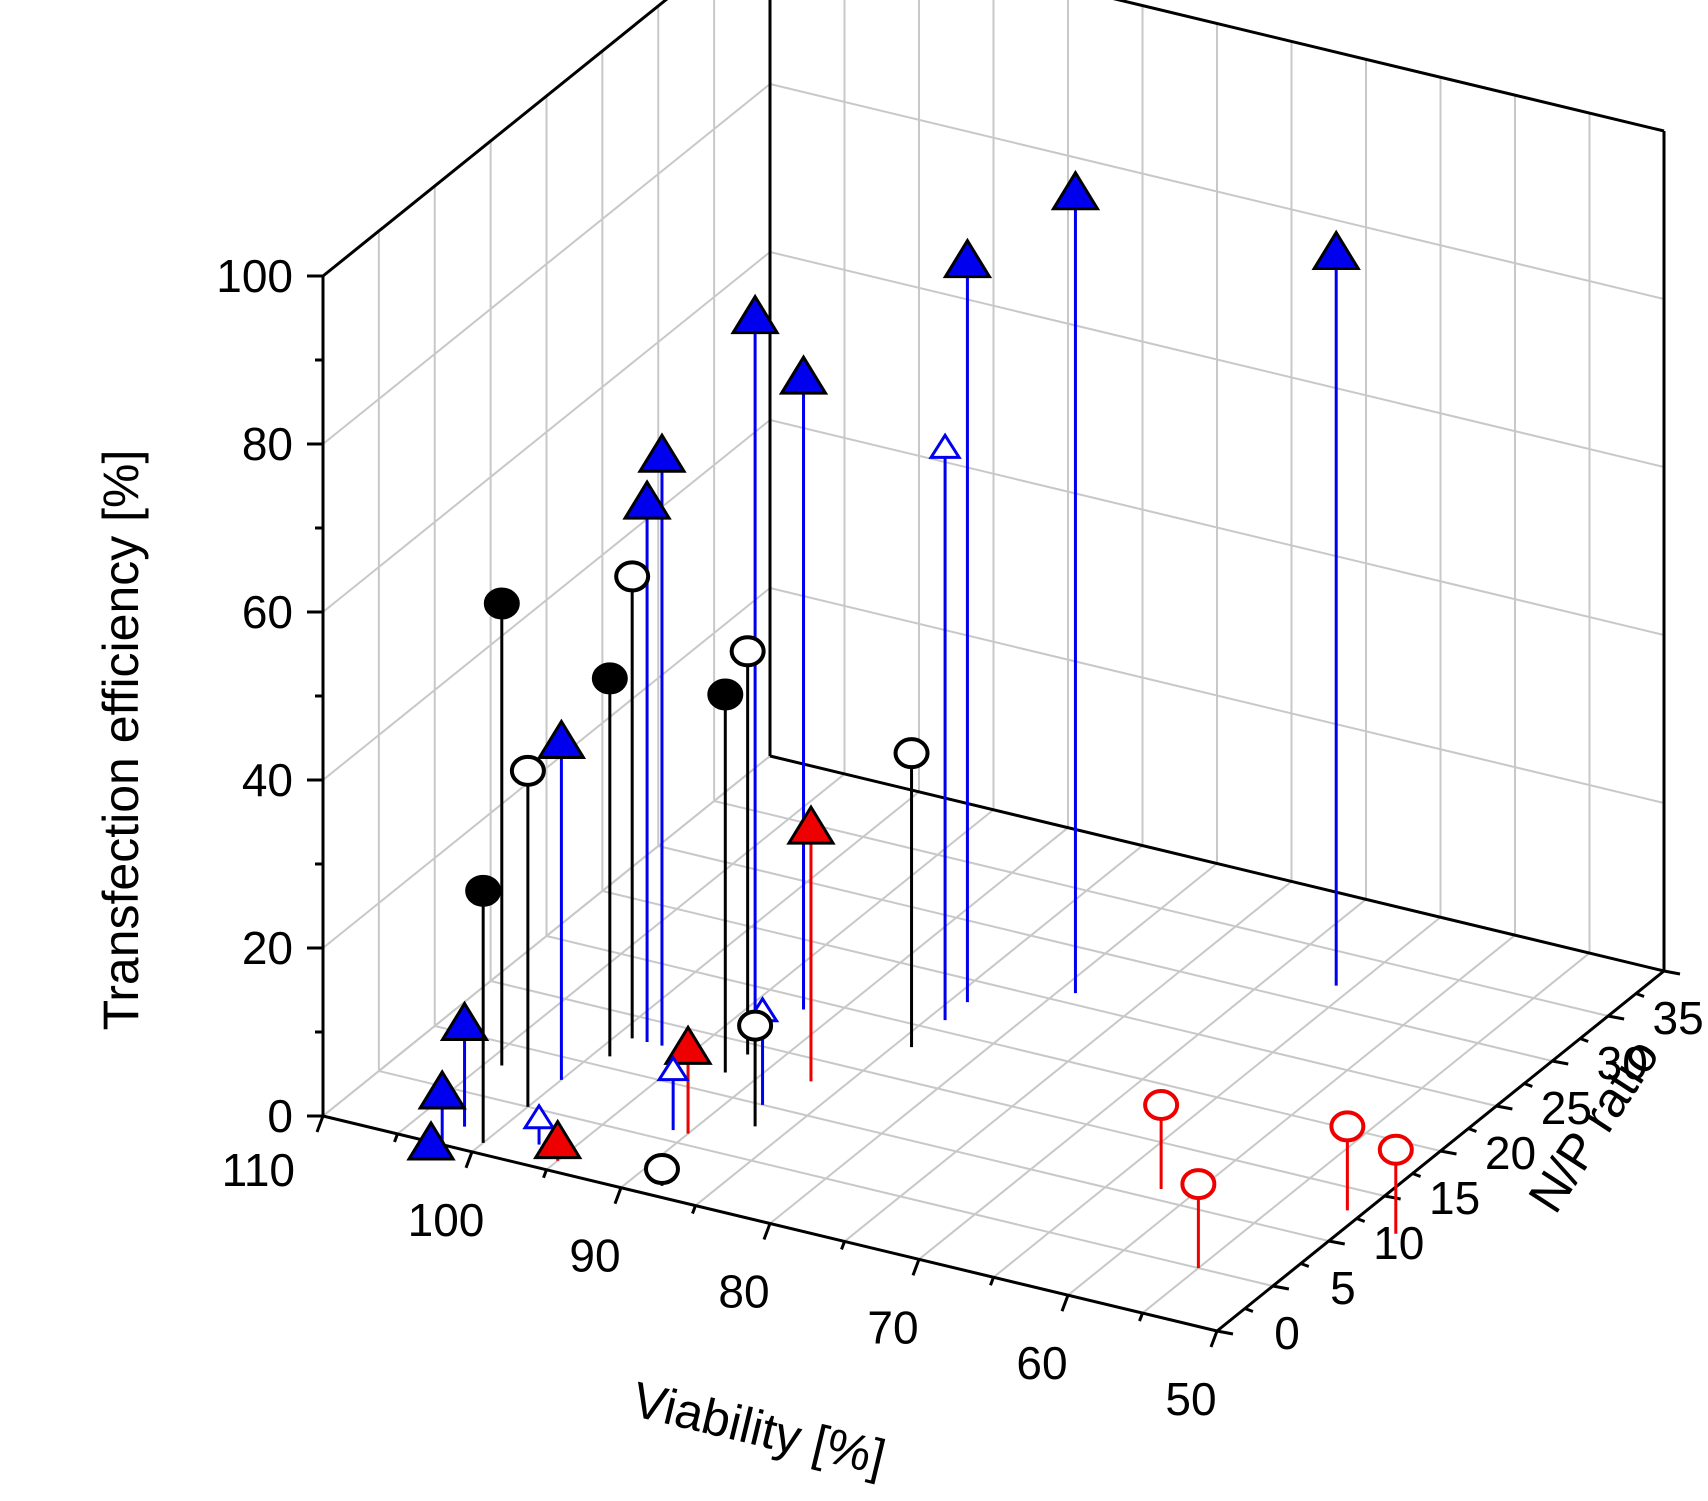  What do you see at coordinates (446, 1220) in the screenshot?
I see `x-tick-label: 100` at bounding box center [446, 1220].